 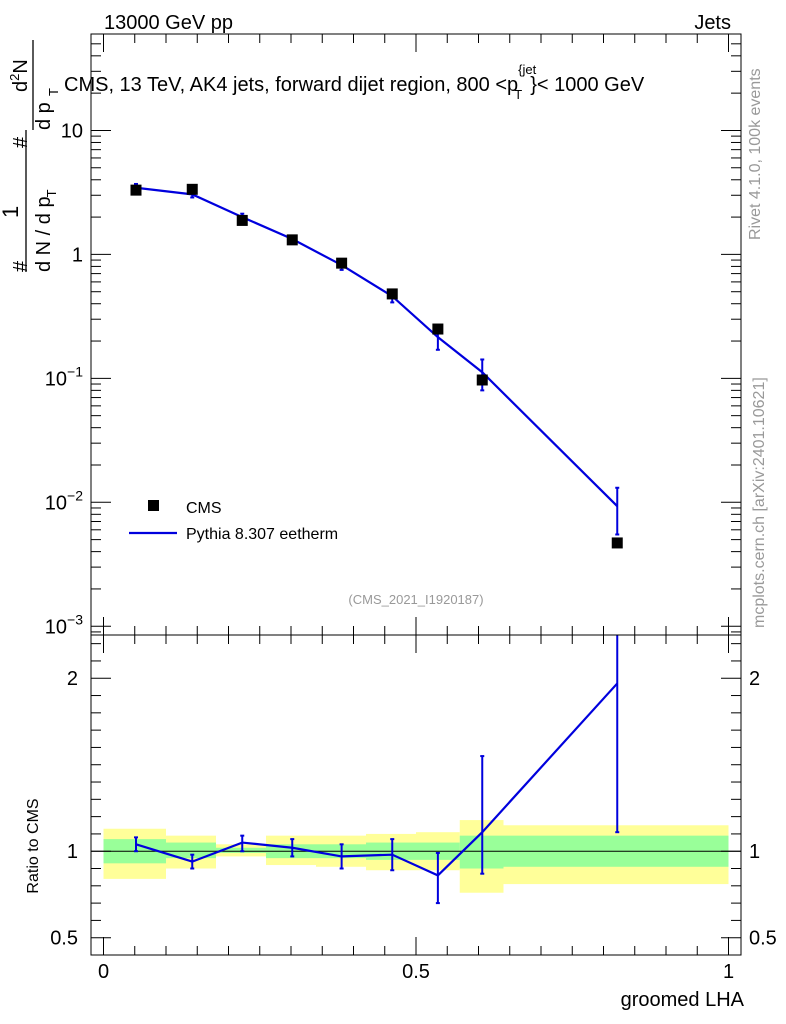 I want to click on ylabel-d2n: d2N, so click(x=19, y=75).